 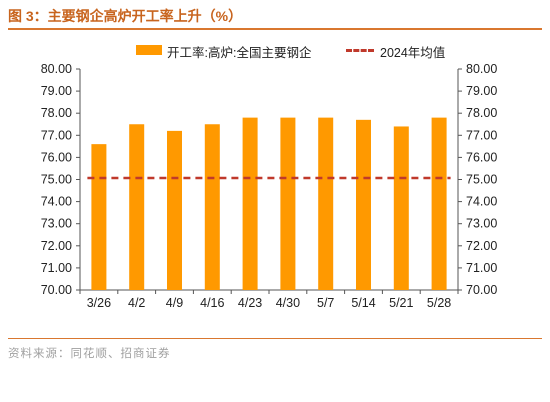 What do you see at coordinates (439, 303) in the screenshot?
I see `x-tick-label: 5/28` at bounding box center [439, 303].